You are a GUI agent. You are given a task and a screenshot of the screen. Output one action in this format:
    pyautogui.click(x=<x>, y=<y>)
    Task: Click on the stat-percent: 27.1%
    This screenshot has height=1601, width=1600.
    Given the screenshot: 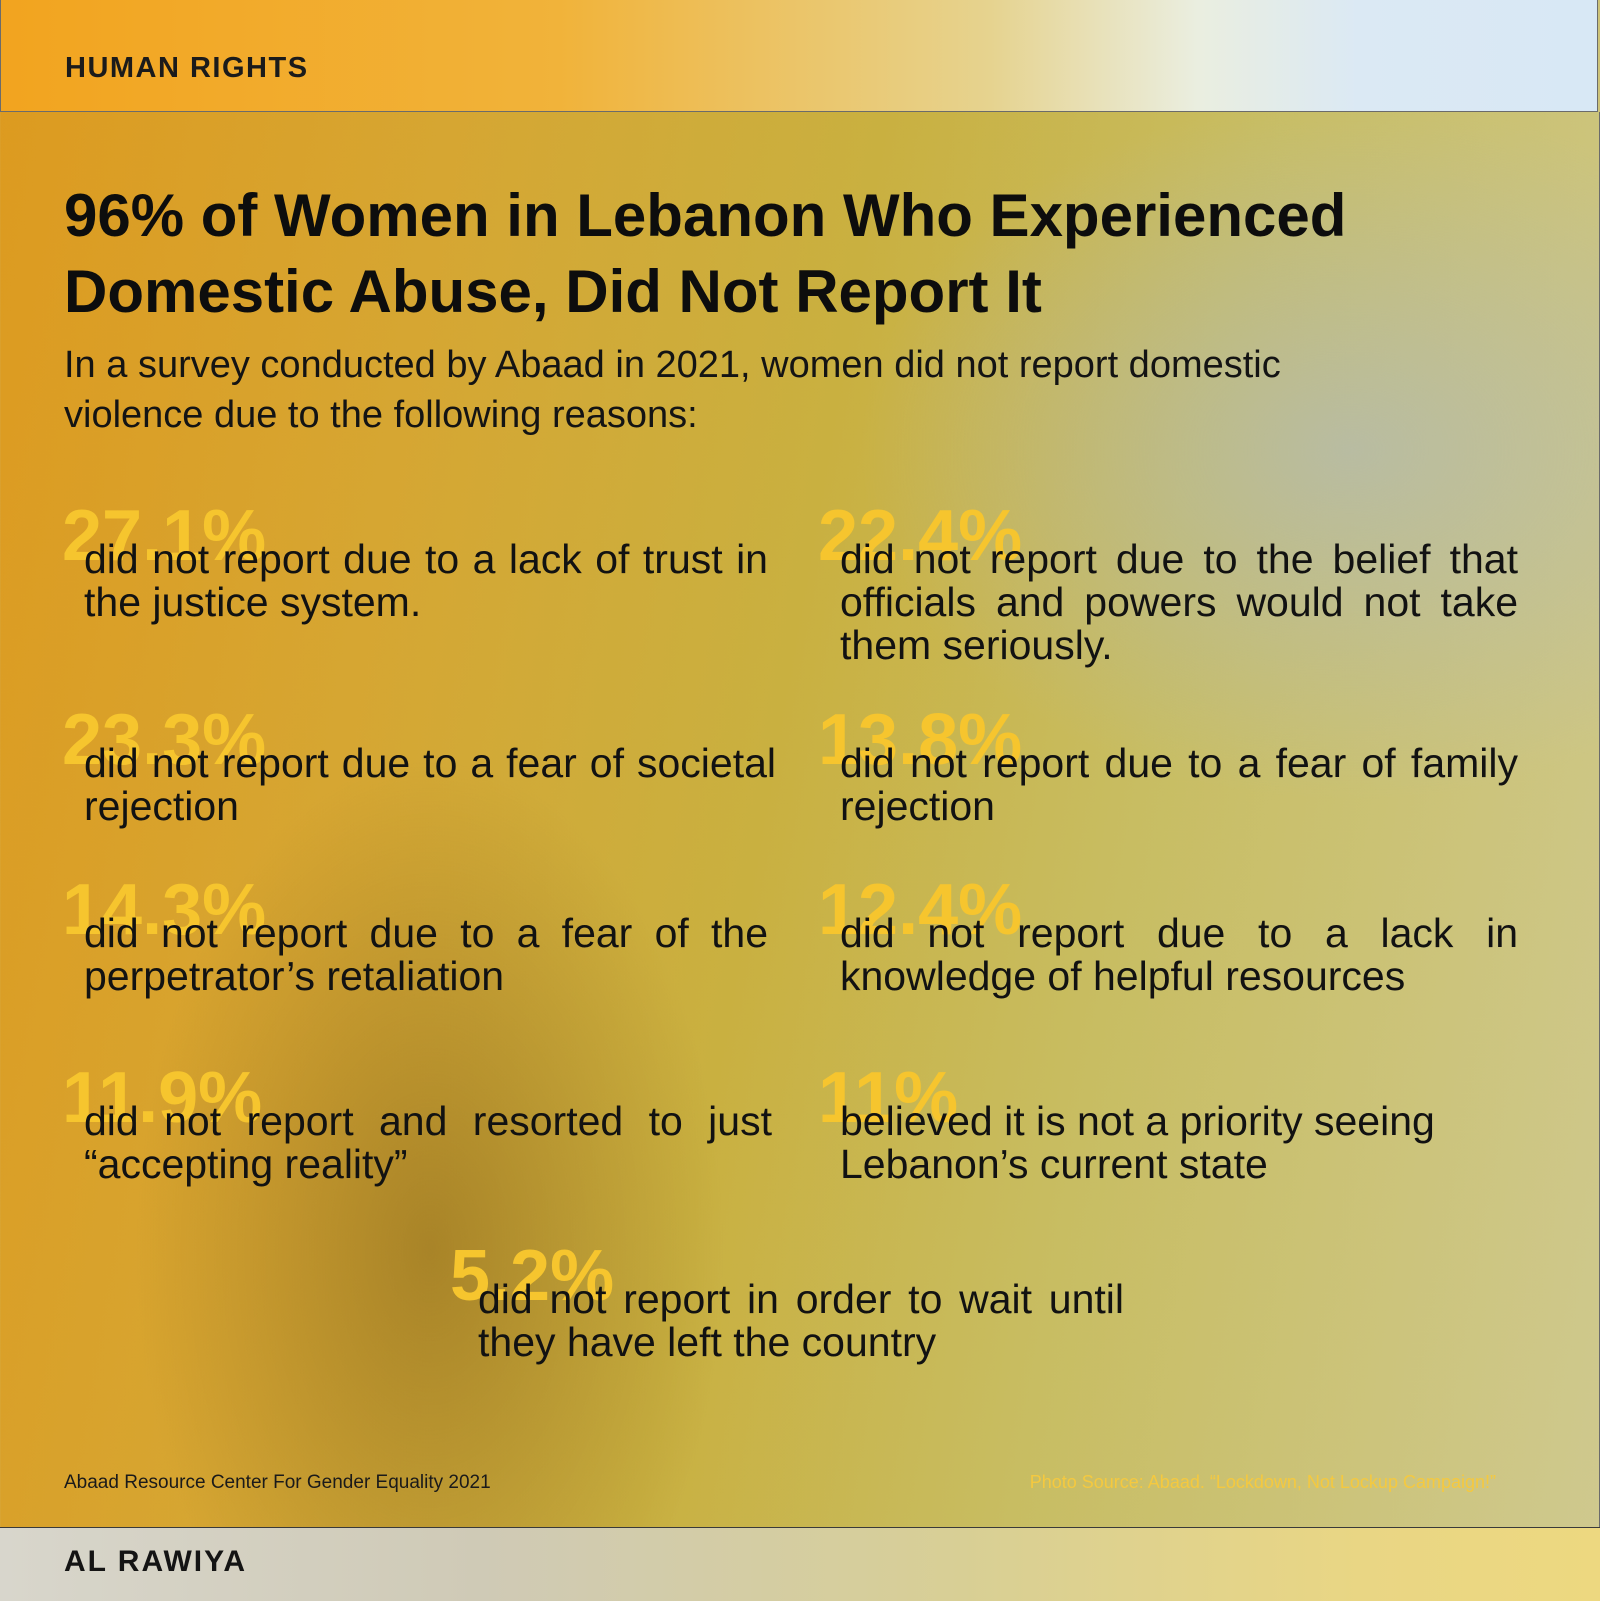 What is the action you would take?
    pyautogui.click(x=164, y=536)
    